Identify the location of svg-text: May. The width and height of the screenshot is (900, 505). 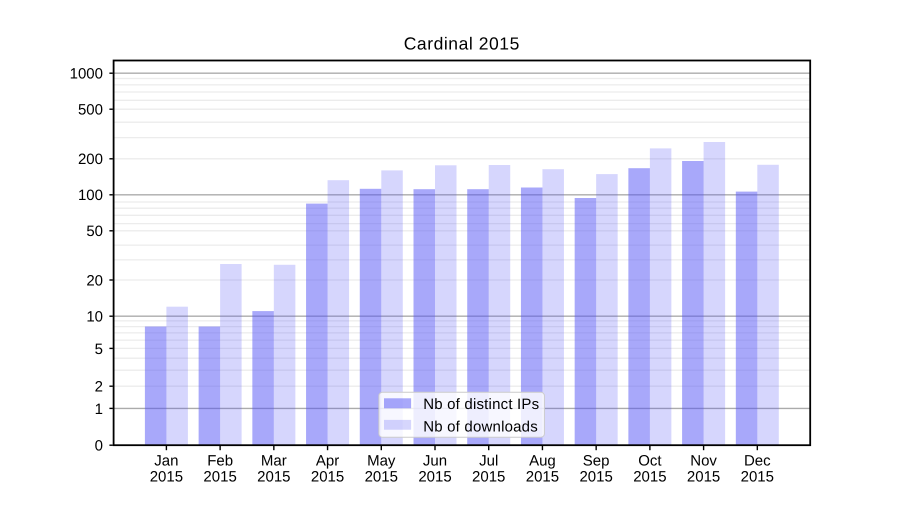
(381, 460).